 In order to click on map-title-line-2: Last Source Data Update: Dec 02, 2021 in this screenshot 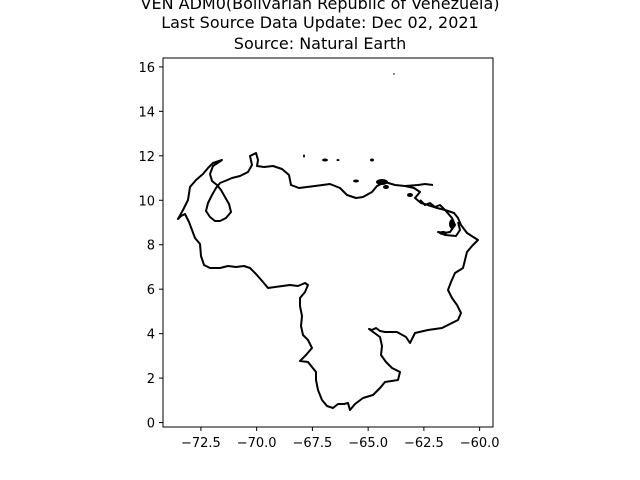, I will do `click(320, 22)`.